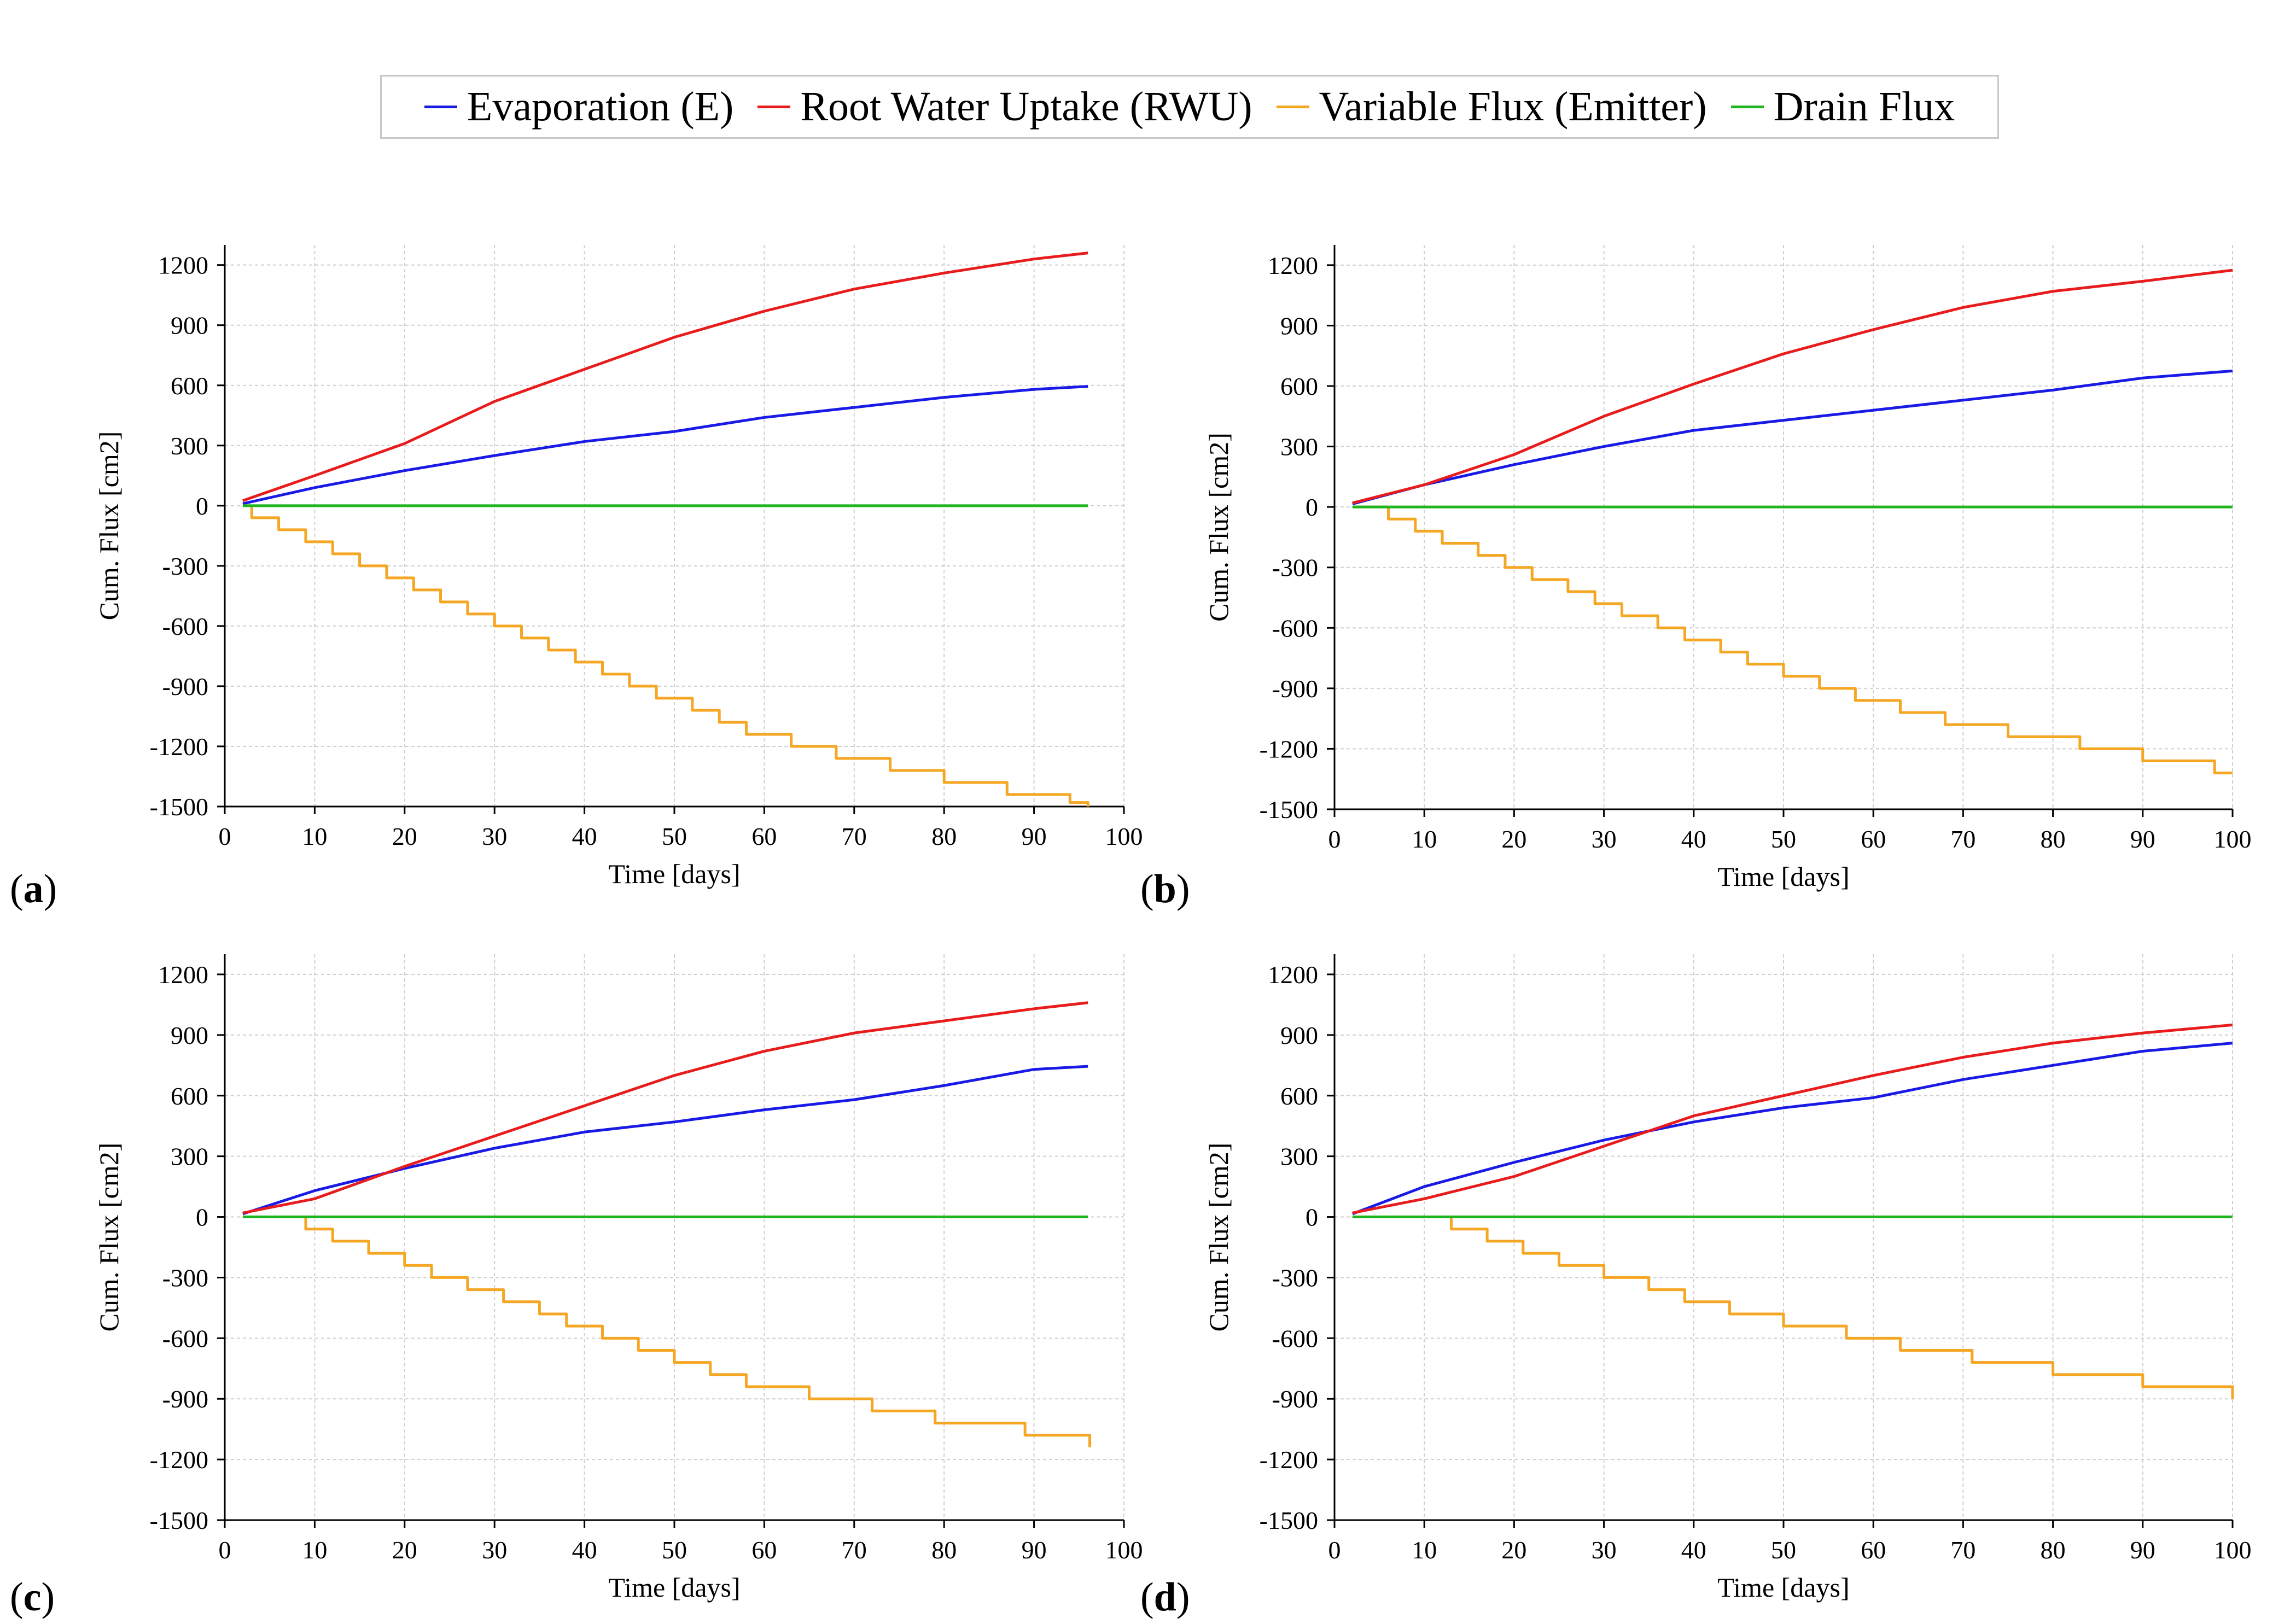 Image resolution: width=2296 pixels, height=1624 pixels. I want to click on legend-label-root-water-uptake: Root Water Uptake (RWU), so click(1026, 107).